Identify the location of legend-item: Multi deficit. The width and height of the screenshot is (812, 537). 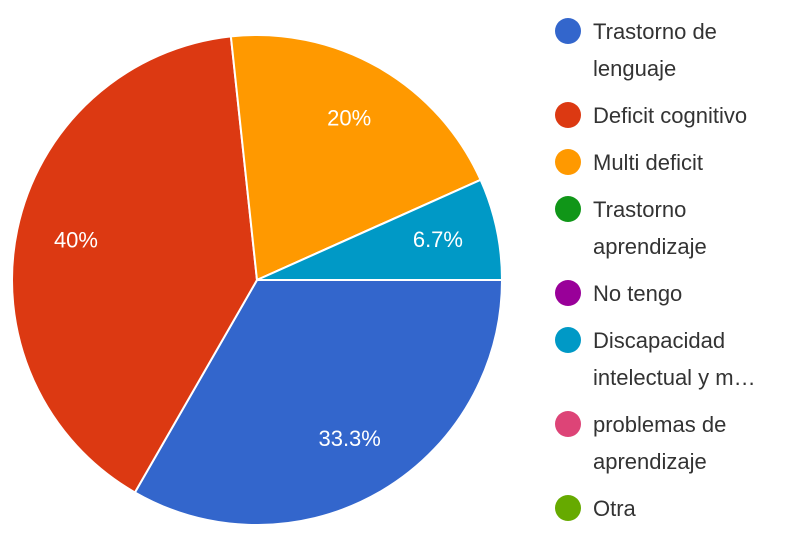
(680, 162).